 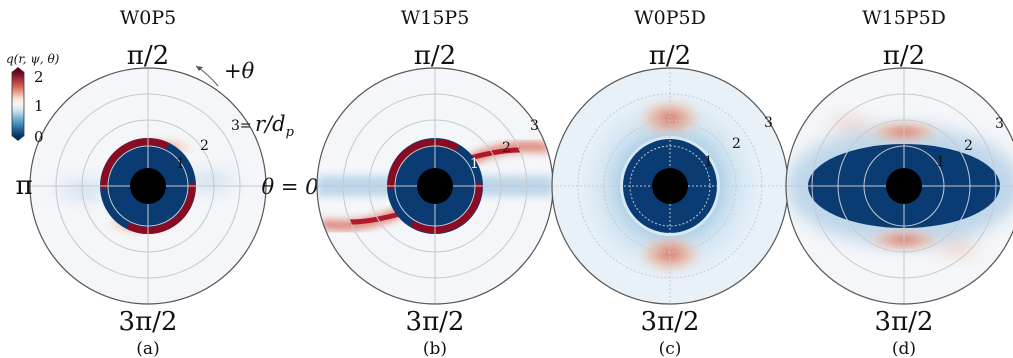 What do you see at coordinates (670, 18) in the screenshot?
I see `panel-c-title: W0P5D` at bounding box center [670, 18].